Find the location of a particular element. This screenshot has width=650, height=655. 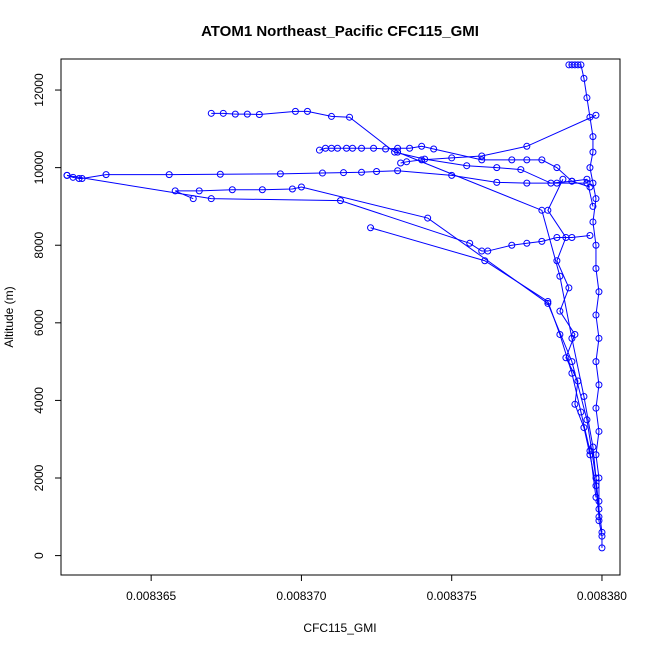

y-tick-label: 10000 is located at coordinates (39, 168).